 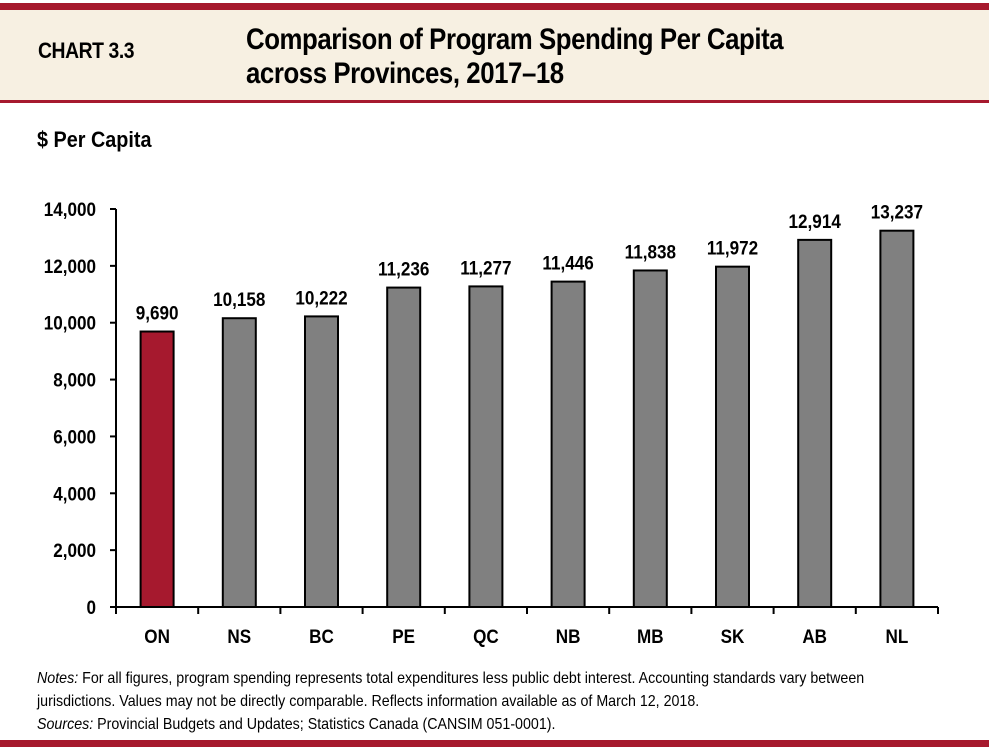 What do you see at coordinates (80, 408) in the screenshot?
I see `y-axis: 0 2,000 4,000 6,000 8,000 10,000 12,000 14,000` at bounding box center [80, 408].